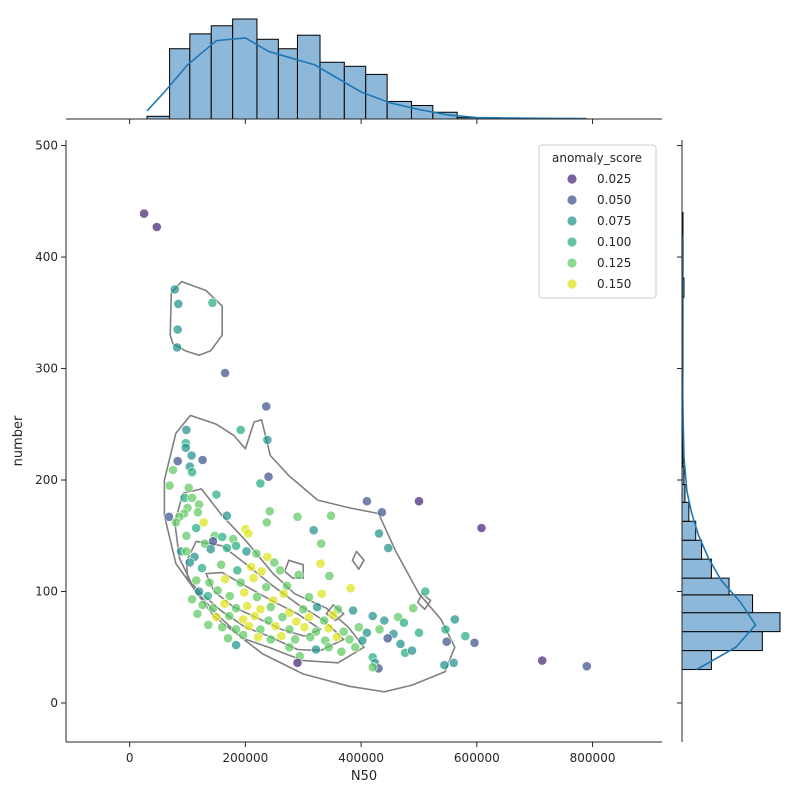  What do you see at coordinates (46, 257) in the screenshot?
I see `y-tick-label: 400` at bounding box center [46, 257].